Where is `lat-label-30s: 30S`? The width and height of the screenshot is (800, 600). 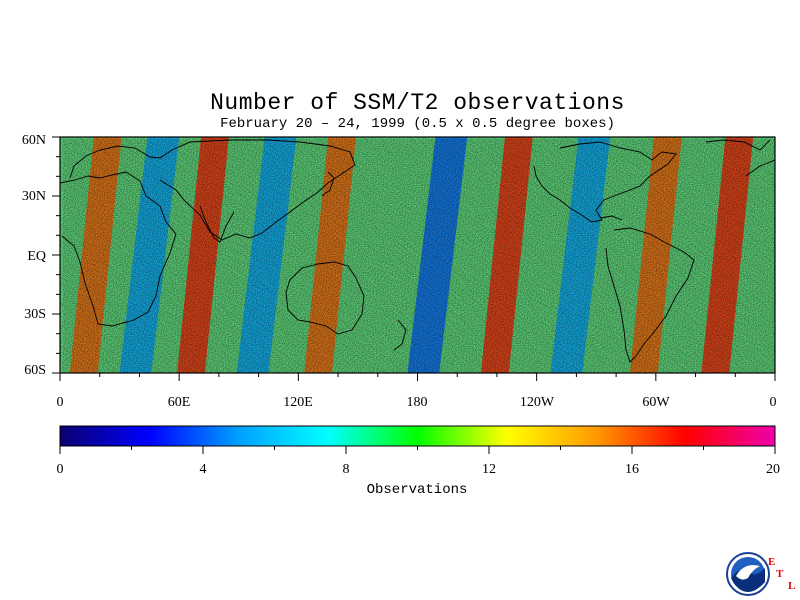 lat-label-30s: 30S is located at coordinates (35, 314).